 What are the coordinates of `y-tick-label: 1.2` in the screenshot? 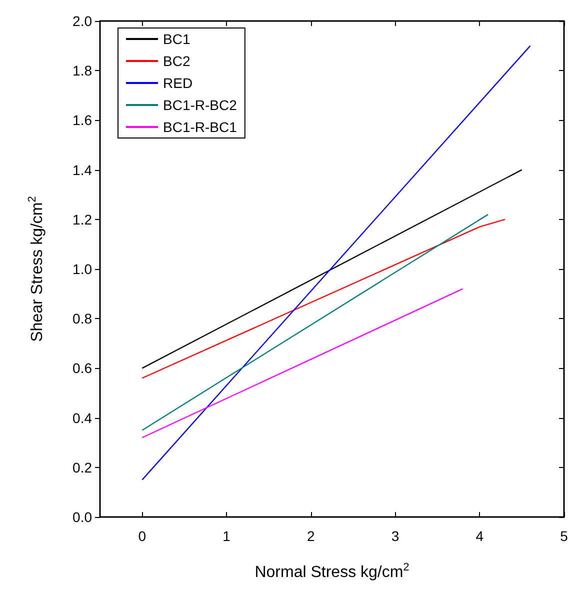 It's located at (82, 219).